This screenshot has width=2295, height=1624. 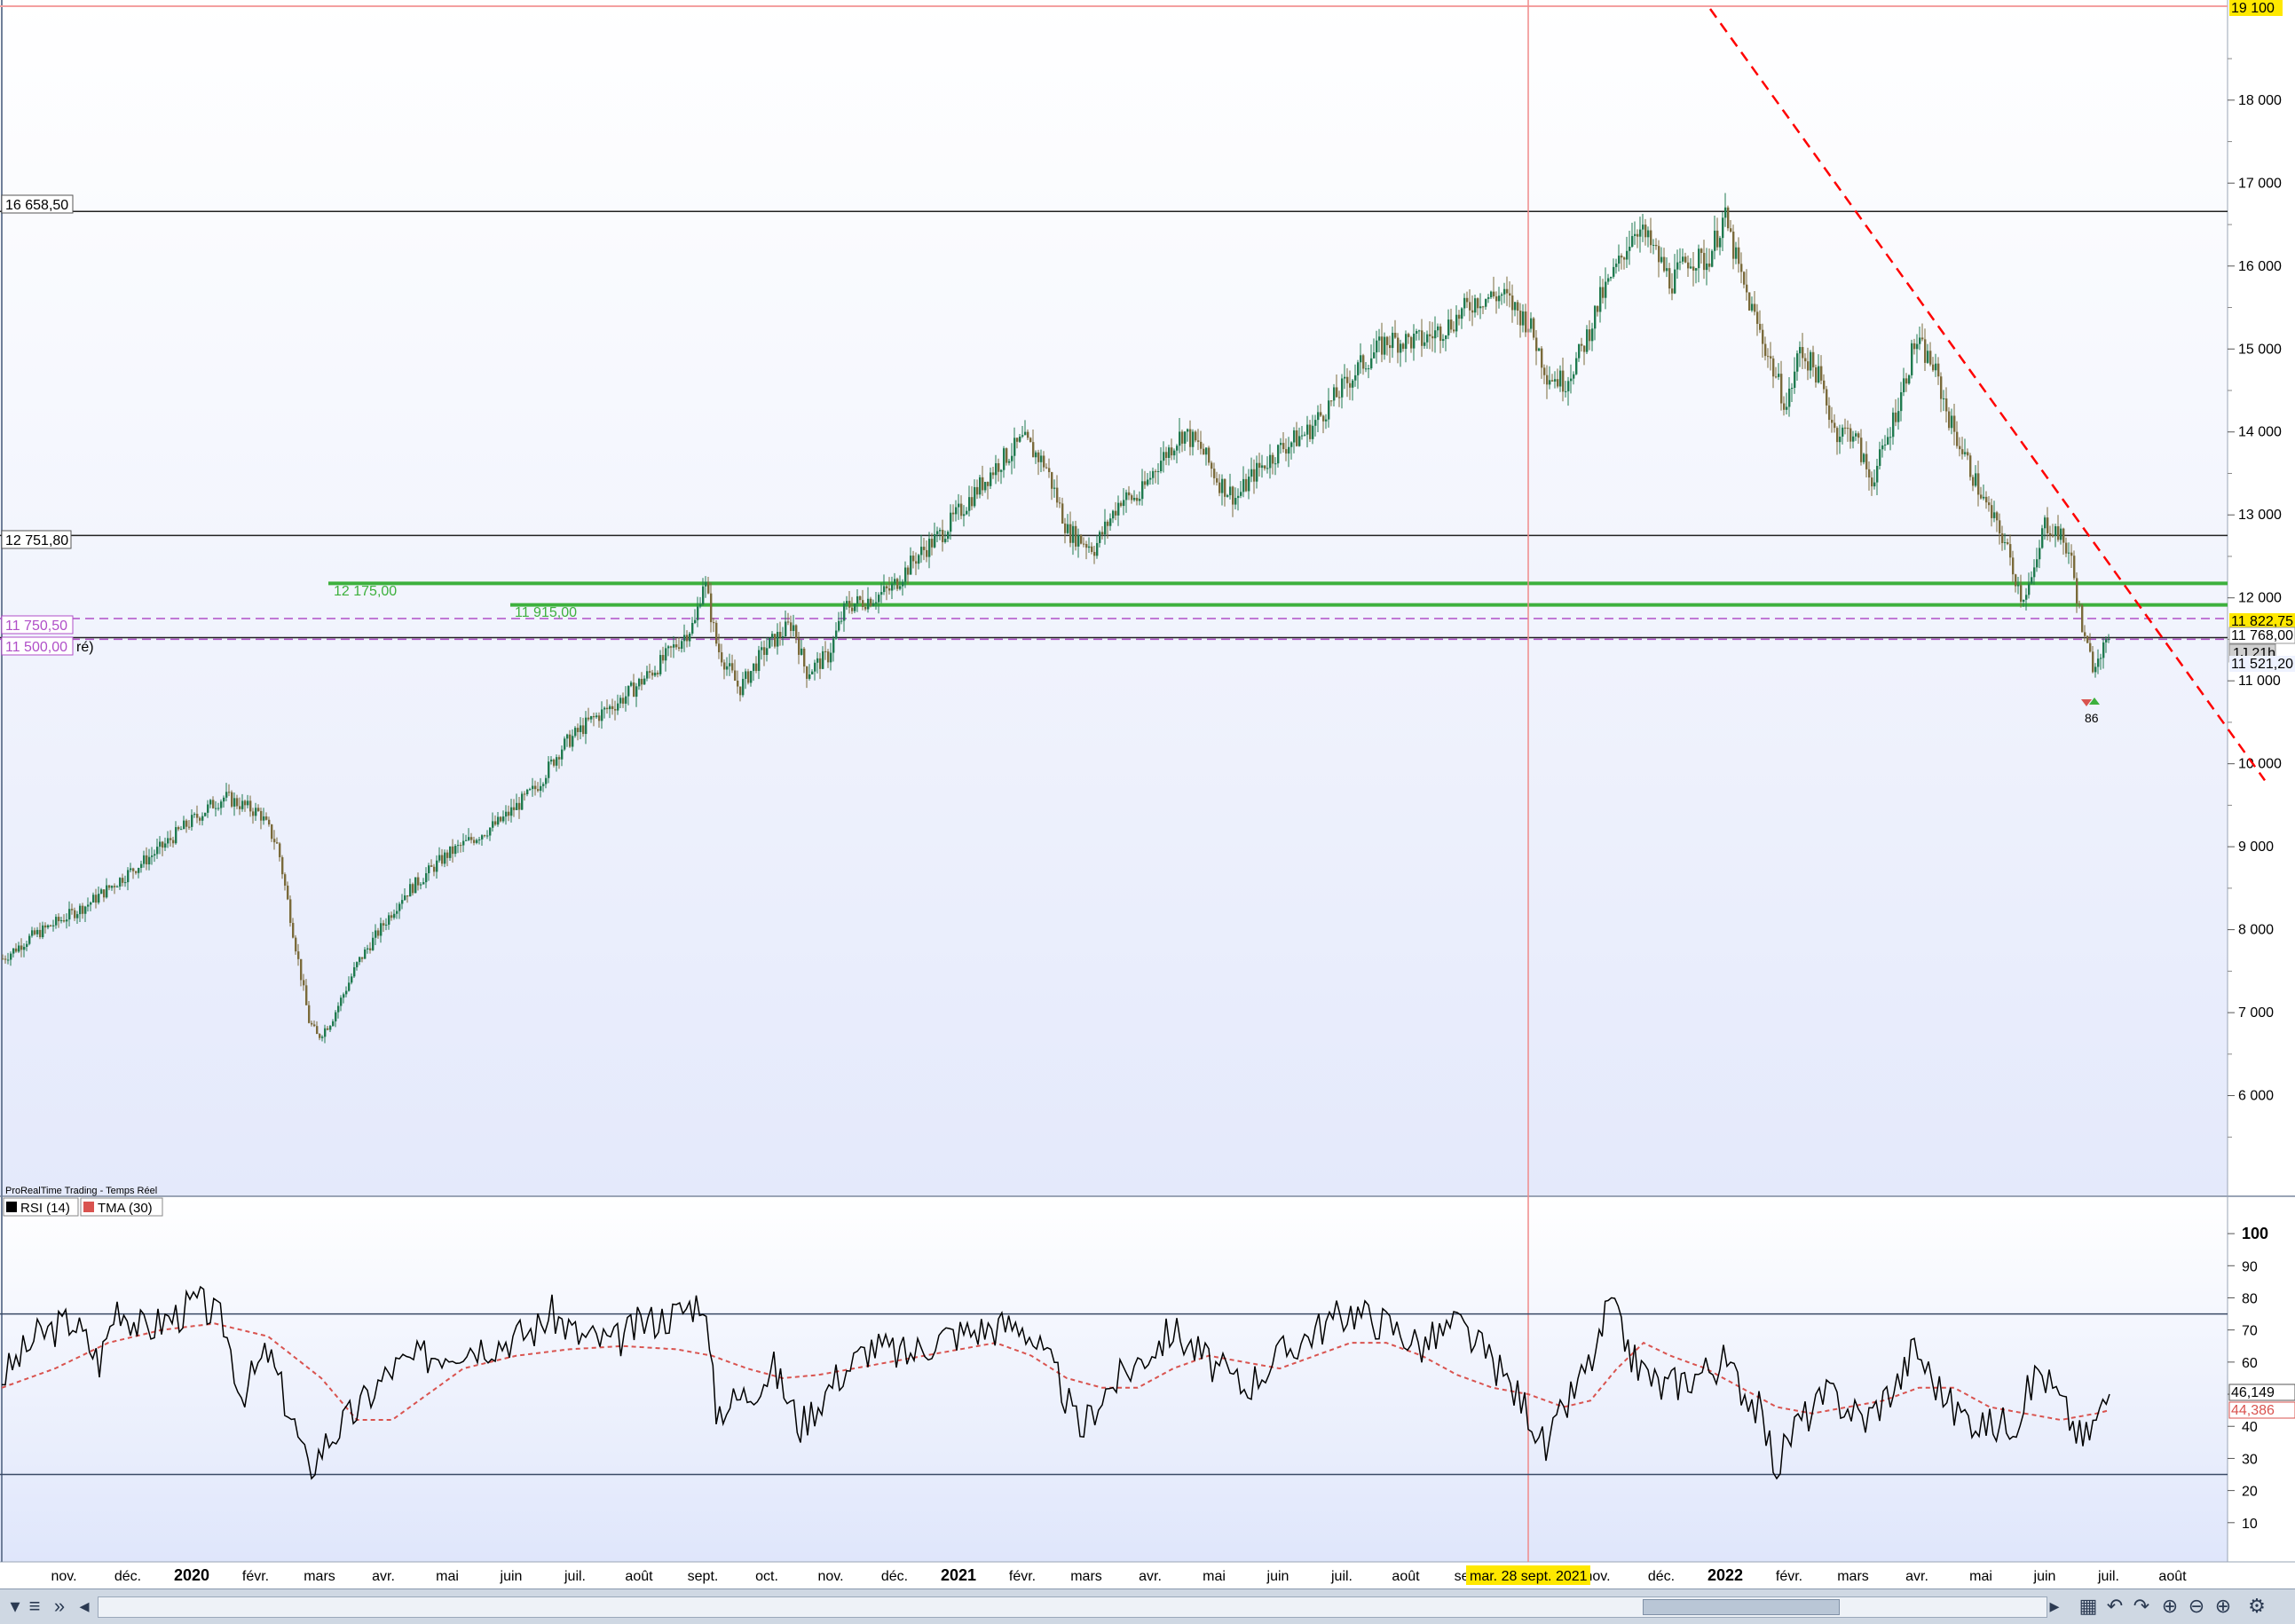 I want to click on zoom-in-icon: ⊕, so click(x=2223, y=1606).